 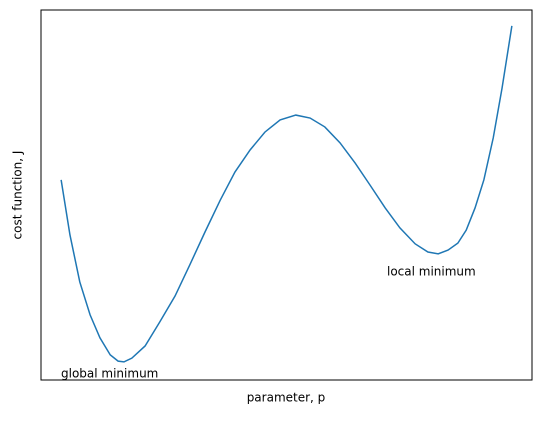 I want to click on annotation: global minimum, so click(x=109, y=374).